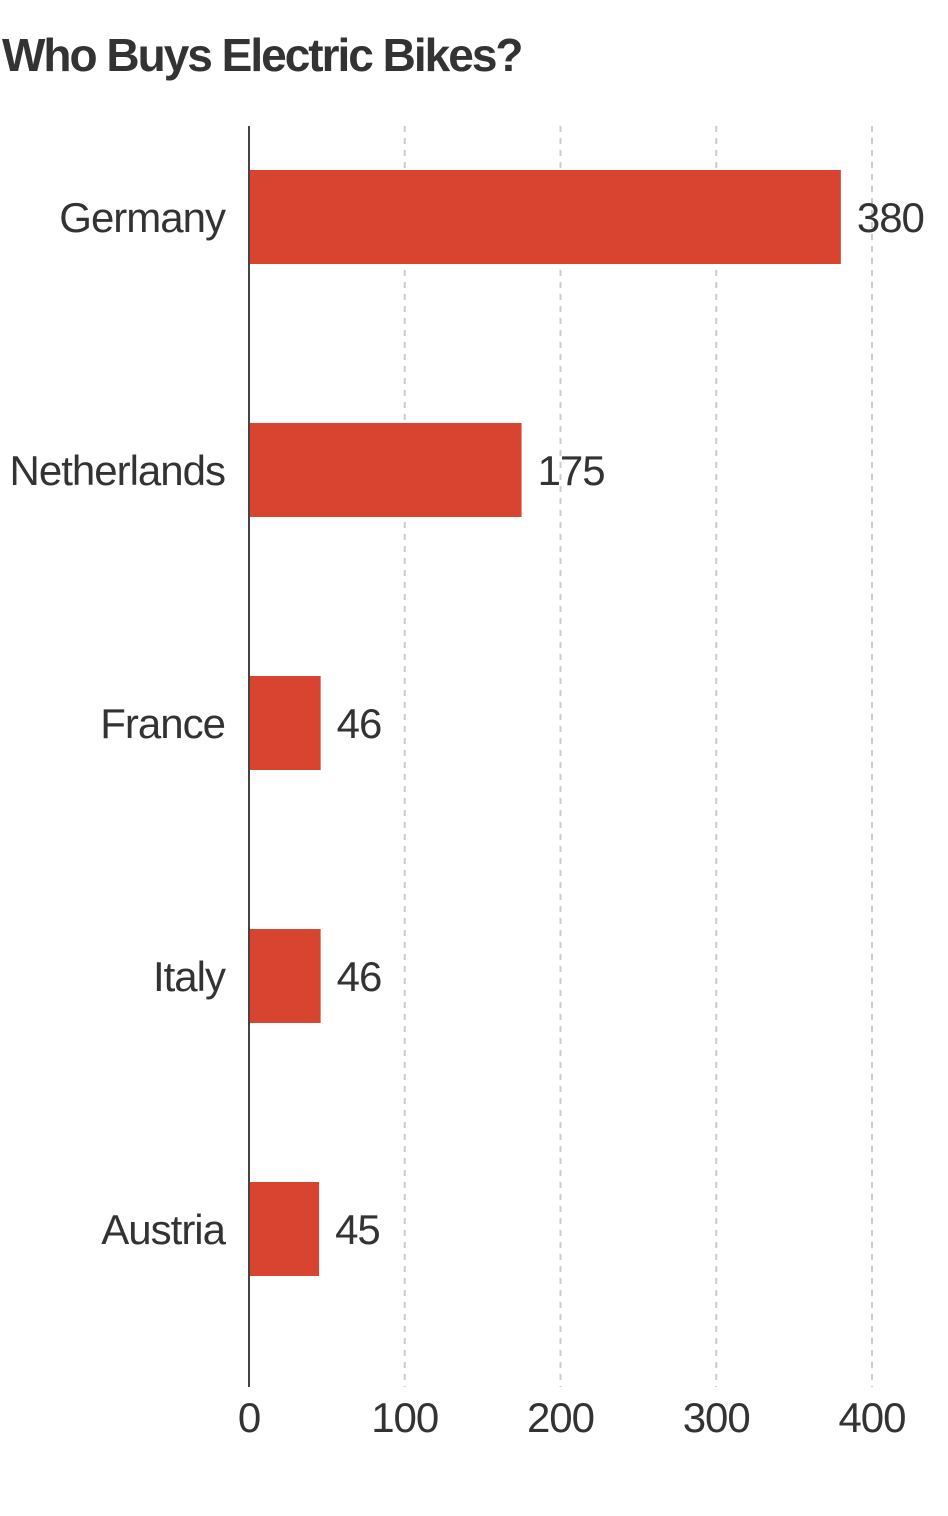  What do you see at coordinates (284, 1229) in the screenshot?
I see `bar-austria` at bounding box center [284, 1229].